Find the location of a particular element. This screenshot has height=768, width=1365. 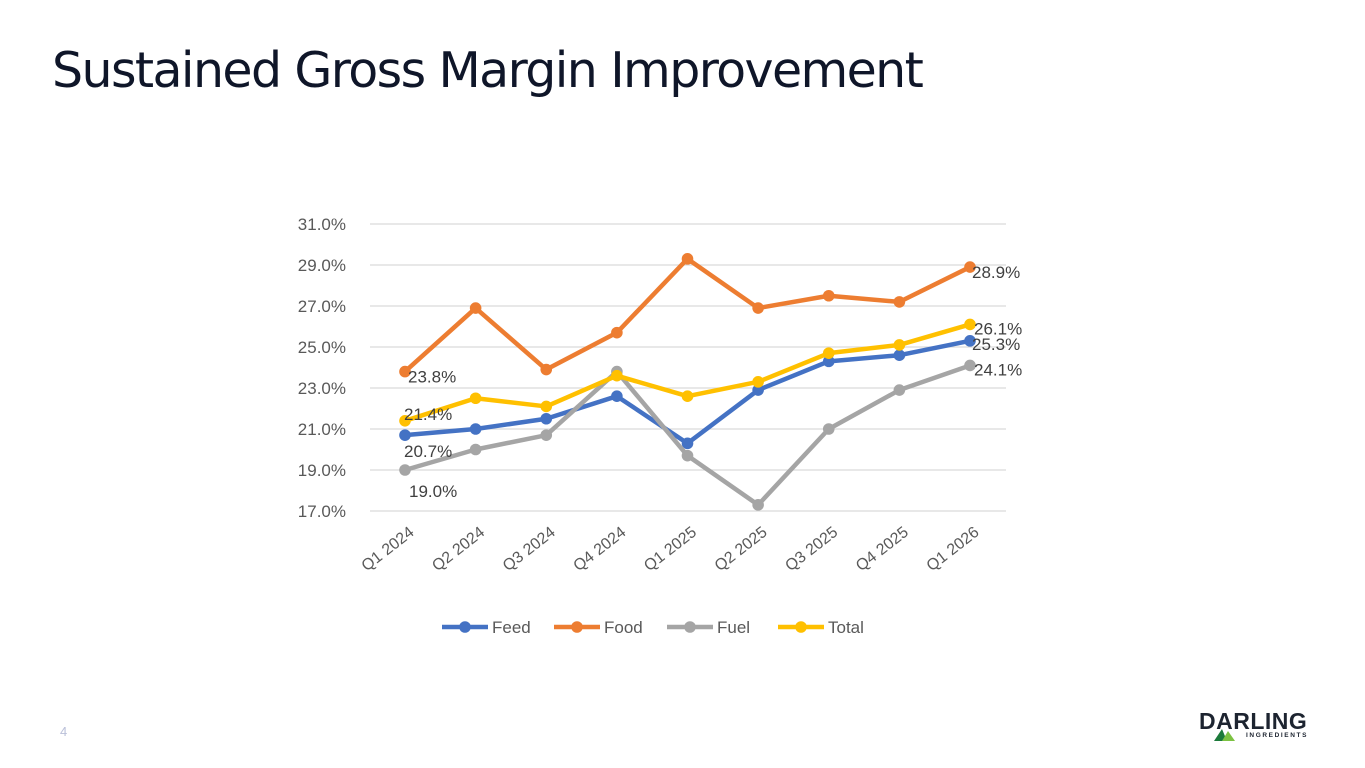

x-tick-label: Q4 2025 is located at coordinates (882, 549).